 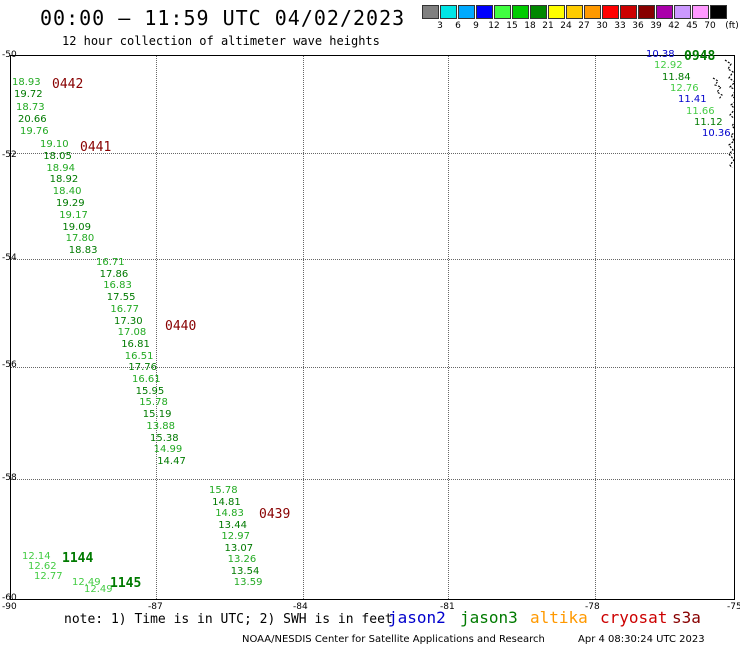 What do you see at coordinates (592, 607) in the screenshot?
I see `longitude-label: -78` at bounding box center [592, 607].